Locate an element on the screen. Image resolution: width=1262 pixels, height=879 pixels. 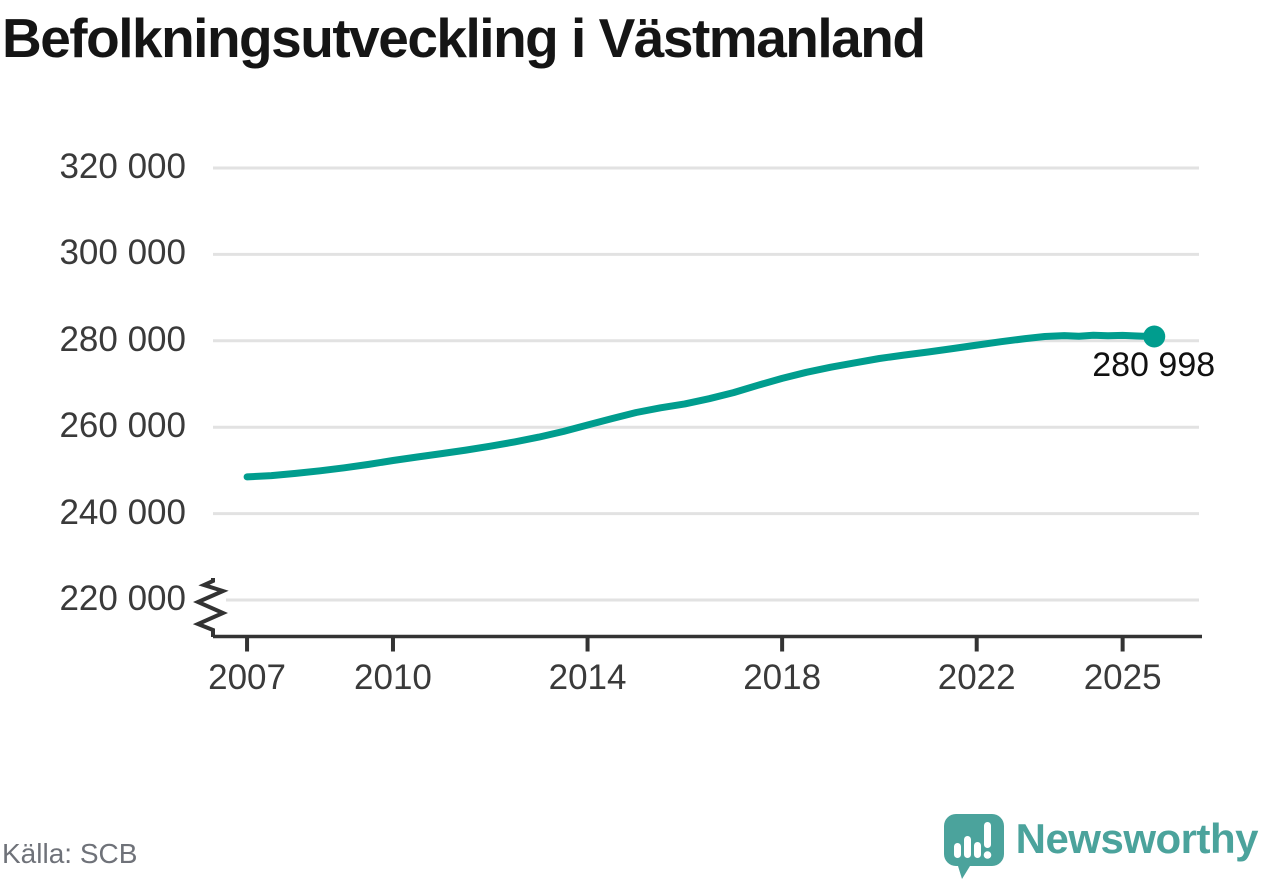
x-axis-tick-label: 2007 is located at coordinates (247, 677).